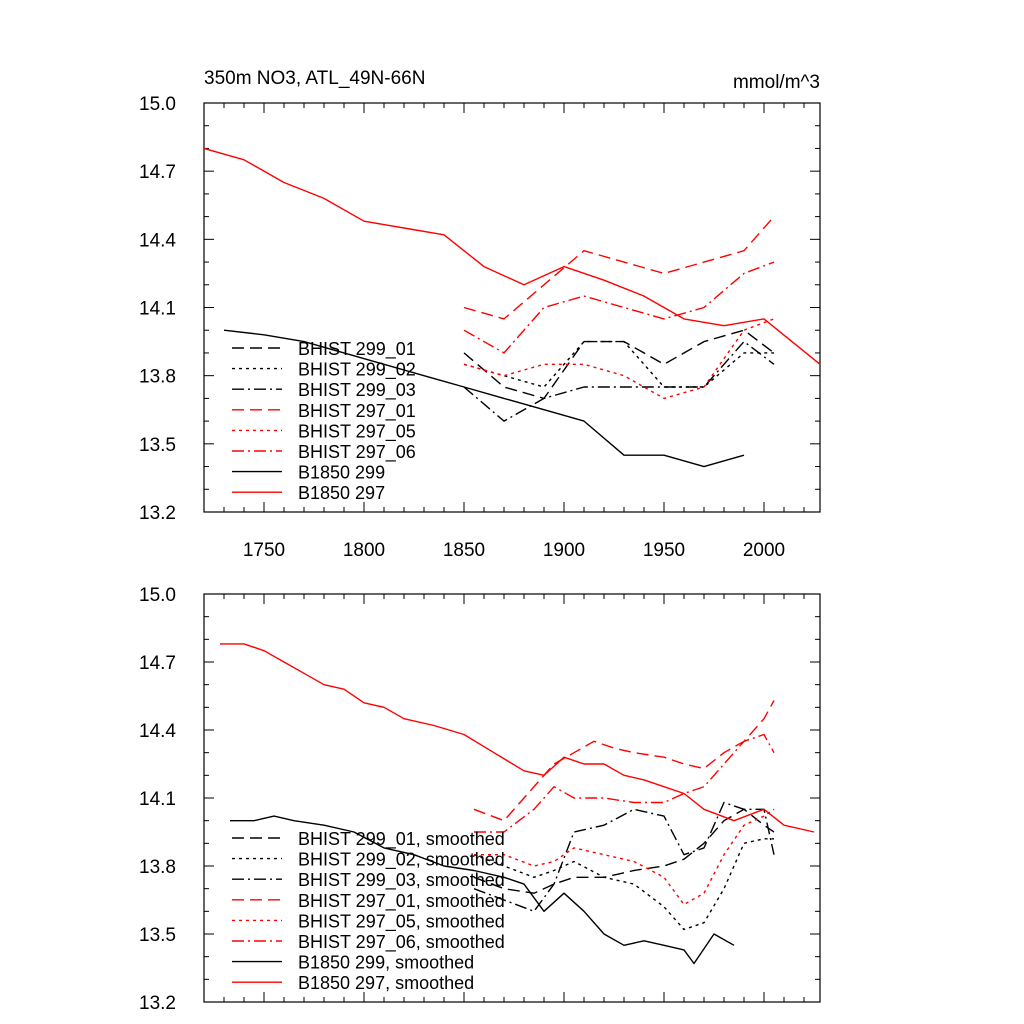 The width and height of the screenshot is (1024, 1024). Describe the element at coordinates (386, 983) in the screenshot. I see `legend-label: B1850 297, smoothed` at that location.